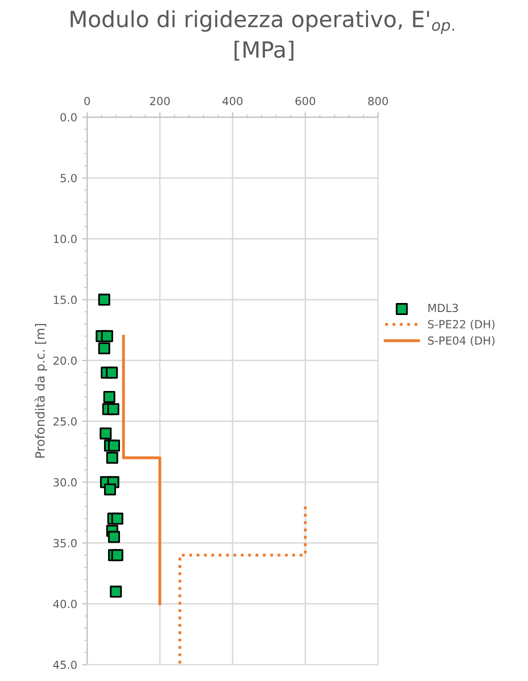 This screenshot has height=681, width=528. Describe the element at coordinates (443, 308) in the screenshot. I see `legend-label: MDL3` at that location.